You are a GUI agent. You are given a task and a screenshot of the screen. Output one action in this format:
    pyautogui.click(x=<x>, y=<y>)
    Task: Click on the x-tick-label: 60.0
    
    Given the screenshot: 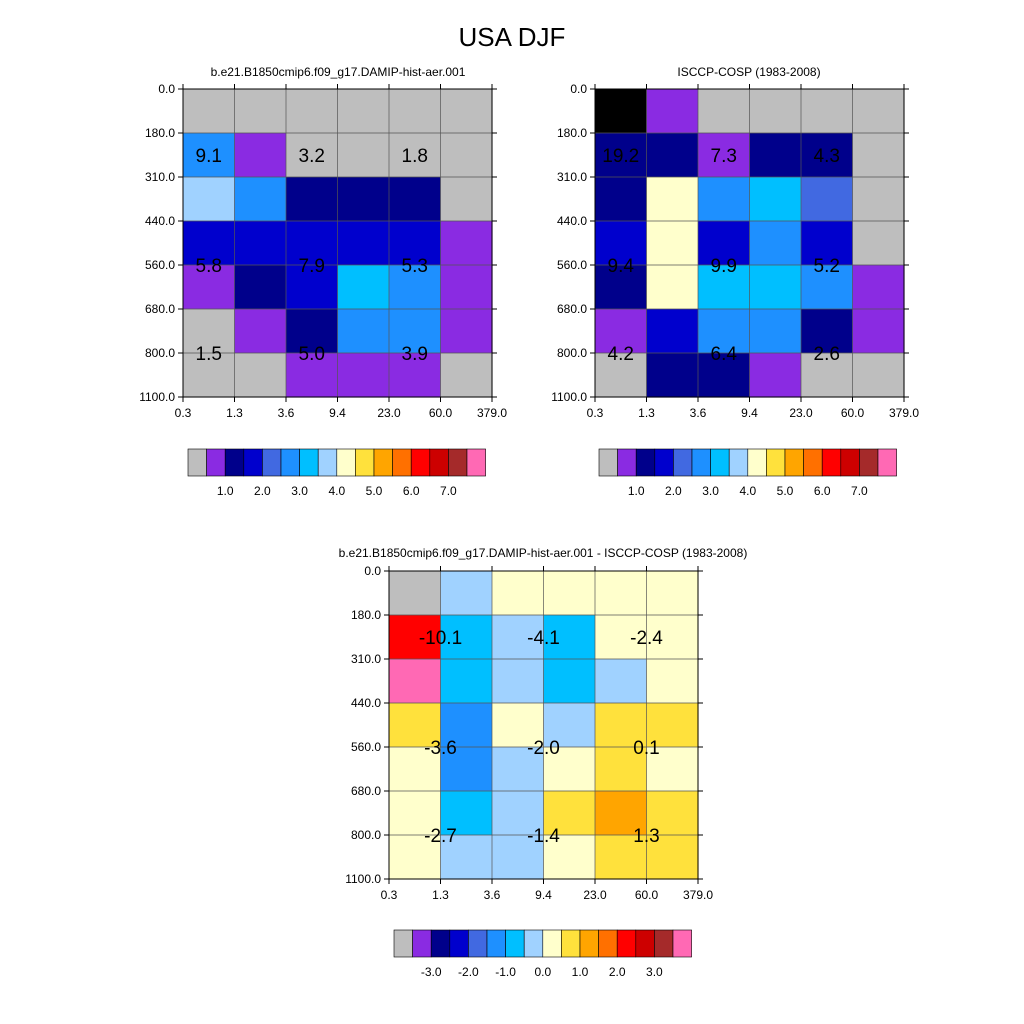 What is the action you would take?
    pyautogui.click(x=441, y=413)
    